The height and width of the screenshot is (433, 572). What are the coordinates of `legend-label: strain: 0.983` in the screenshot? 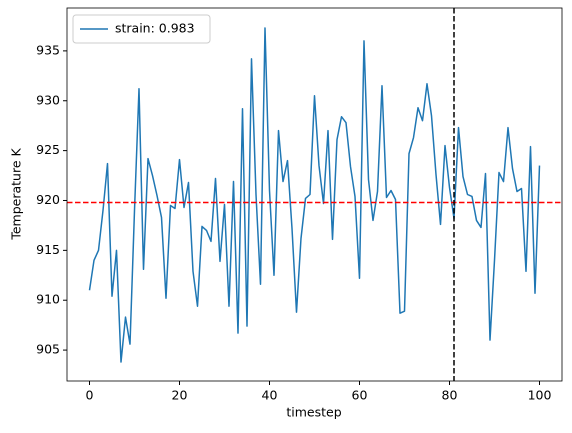 It's located at (155, 28).